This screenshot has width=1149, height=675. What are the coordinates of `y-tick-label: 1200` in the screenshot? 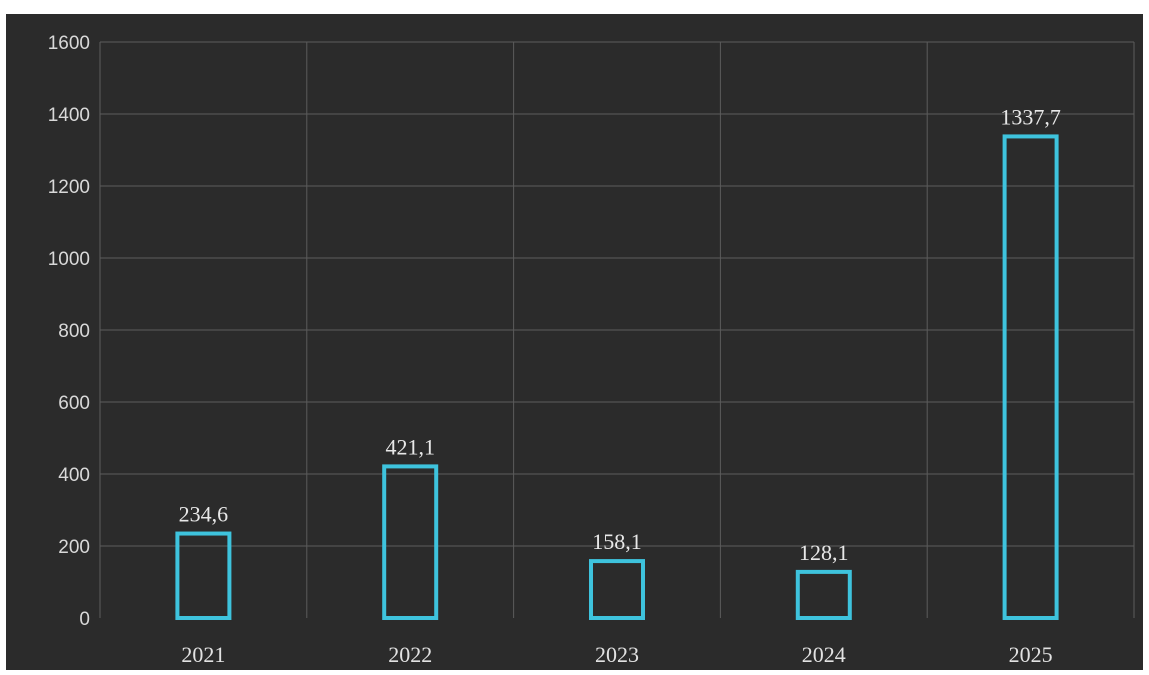 It's located at (69, 187).